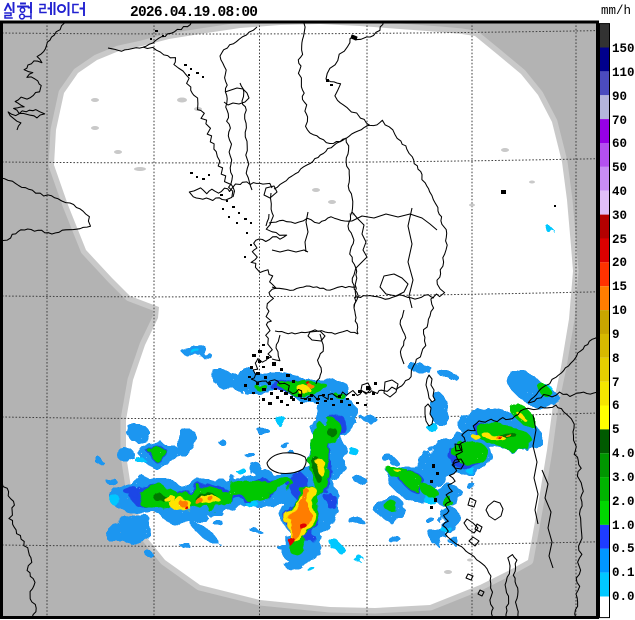 The height and width of the screenshot is (620, 635). I want to click on svg-text: 60, so click(619, 144).